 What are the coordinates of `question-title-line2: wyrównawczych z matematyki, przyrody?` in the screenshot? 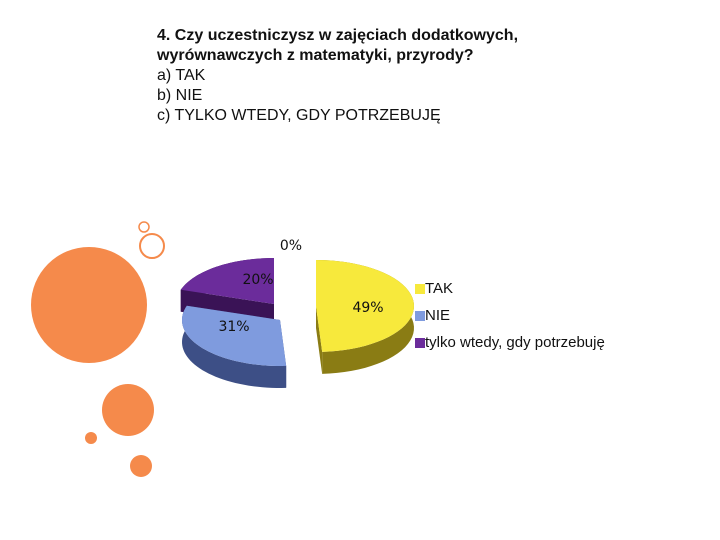 It's located at (315, 55).